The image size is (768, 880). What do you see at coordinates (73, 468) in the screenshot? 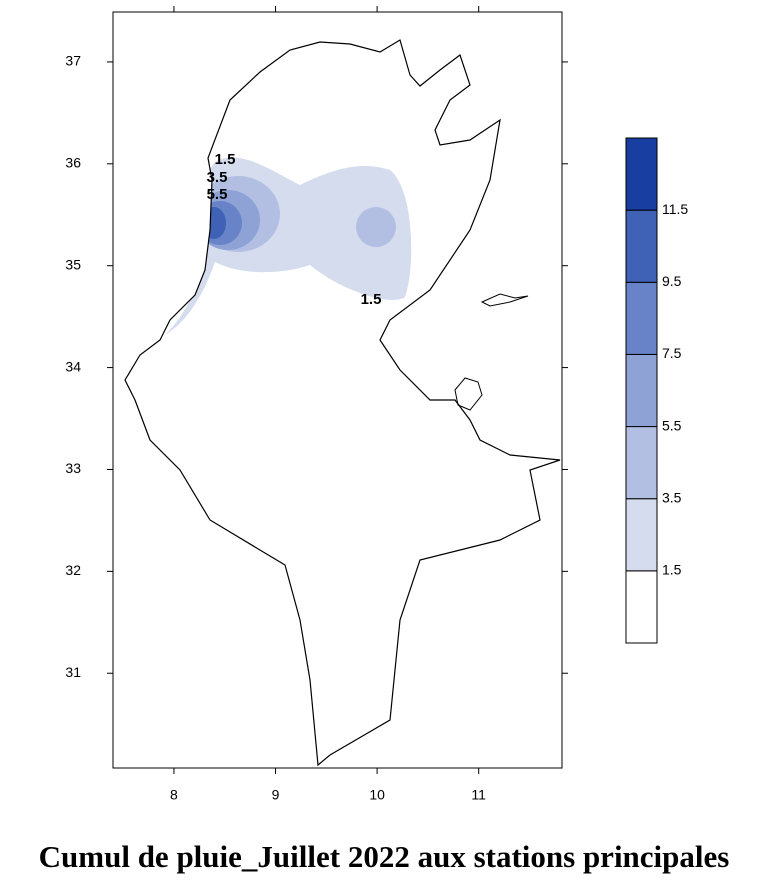
I see `y-tick-label: 33` at bounding box center [73, 468].